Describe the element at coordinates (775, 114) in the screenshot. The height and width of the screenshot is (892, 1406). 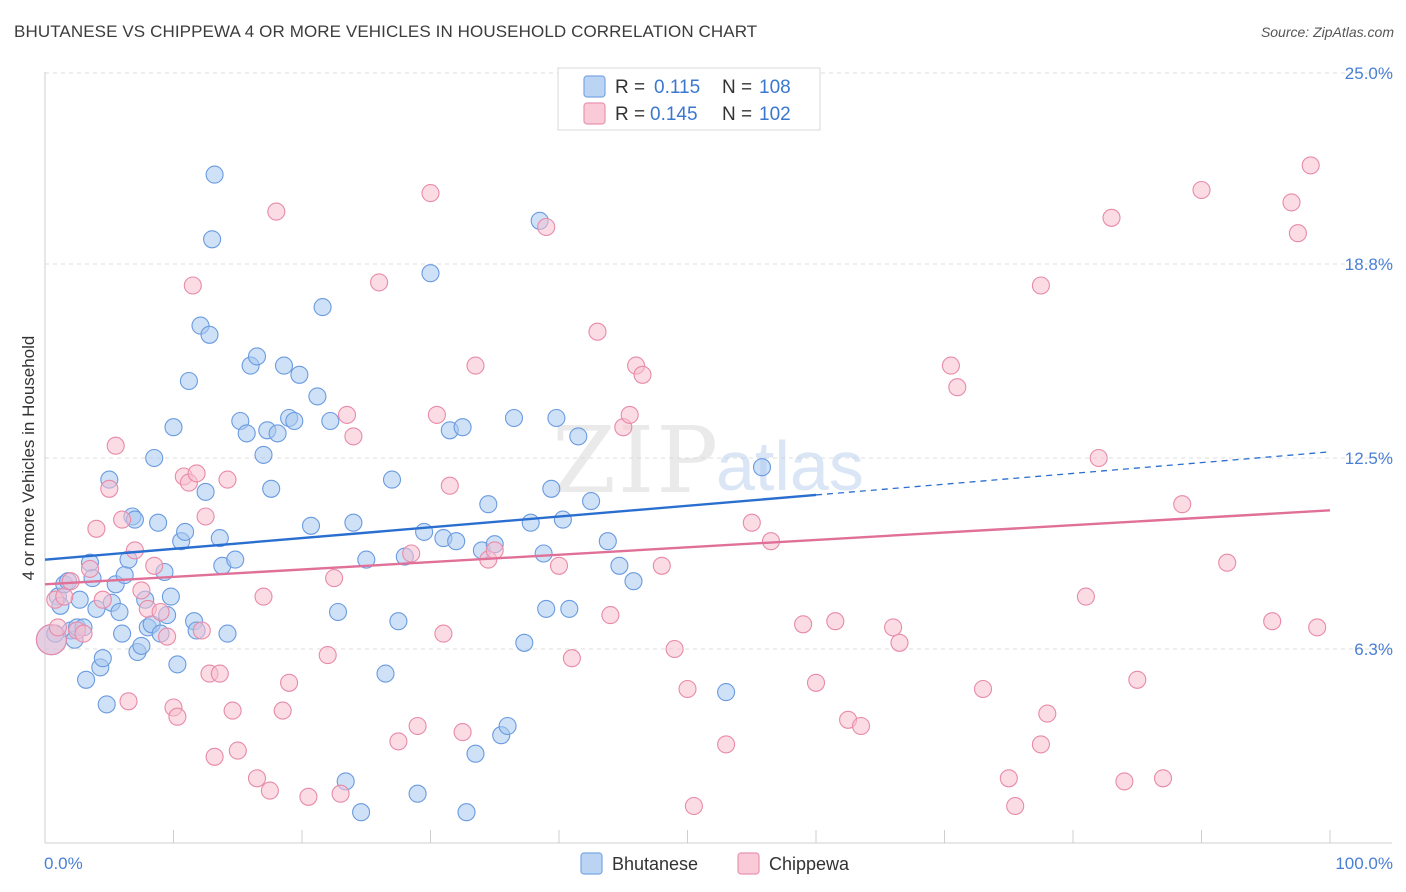
I see `legend-n-value-chippewa: 102` at that location.